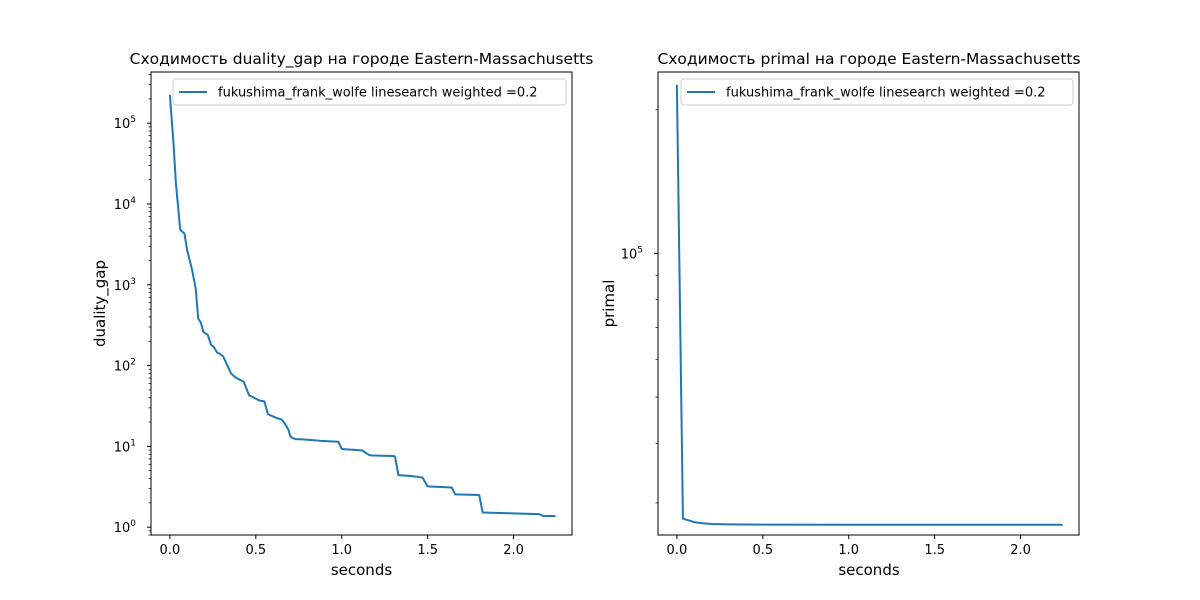  Describe the element at coordinates (133, 201) in the screenshot. I see `y-tick-exponent: 4` at that location.